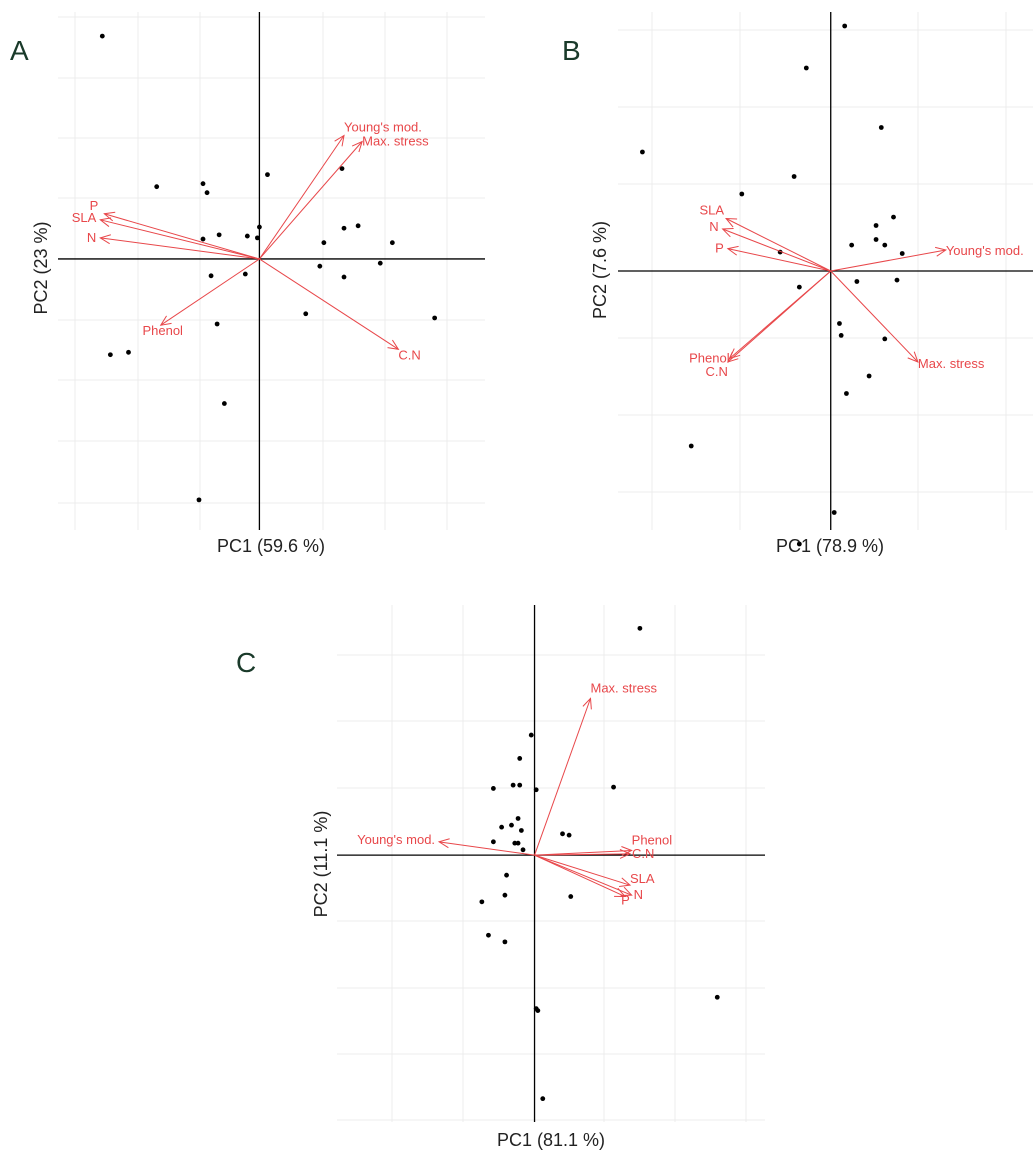 The height and width of the screenshot is (1150, 1033). Describe the element at coordinates (321, 864) in the screenshot. I see `y-axis-title: PC2 (11.1 %)` at that location.